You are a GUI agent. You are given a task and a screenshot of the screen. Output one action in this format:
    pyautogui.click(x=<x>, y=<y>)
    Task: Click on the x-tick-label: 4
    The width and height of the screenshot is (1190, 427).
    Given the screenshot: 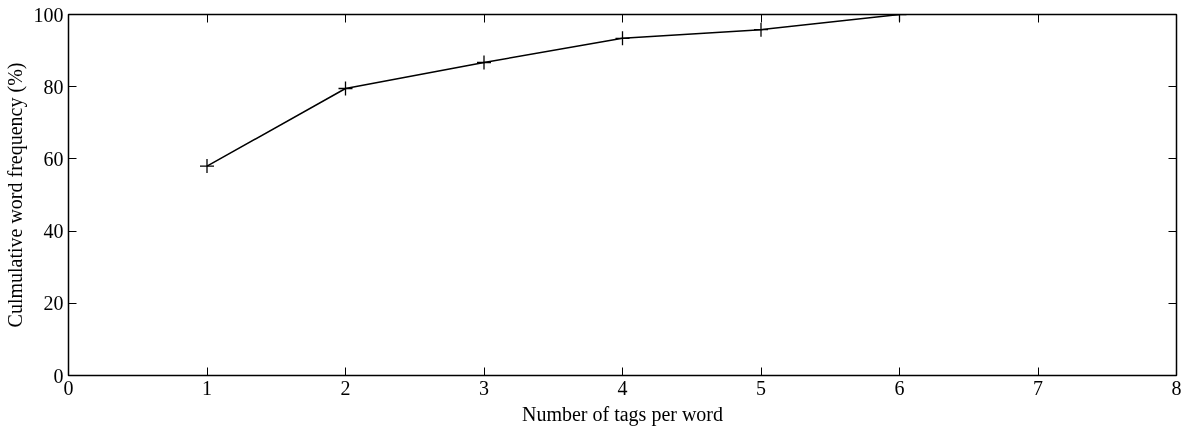 What is the action you would take?
    pyautogui.click(x=622, y=387)
    